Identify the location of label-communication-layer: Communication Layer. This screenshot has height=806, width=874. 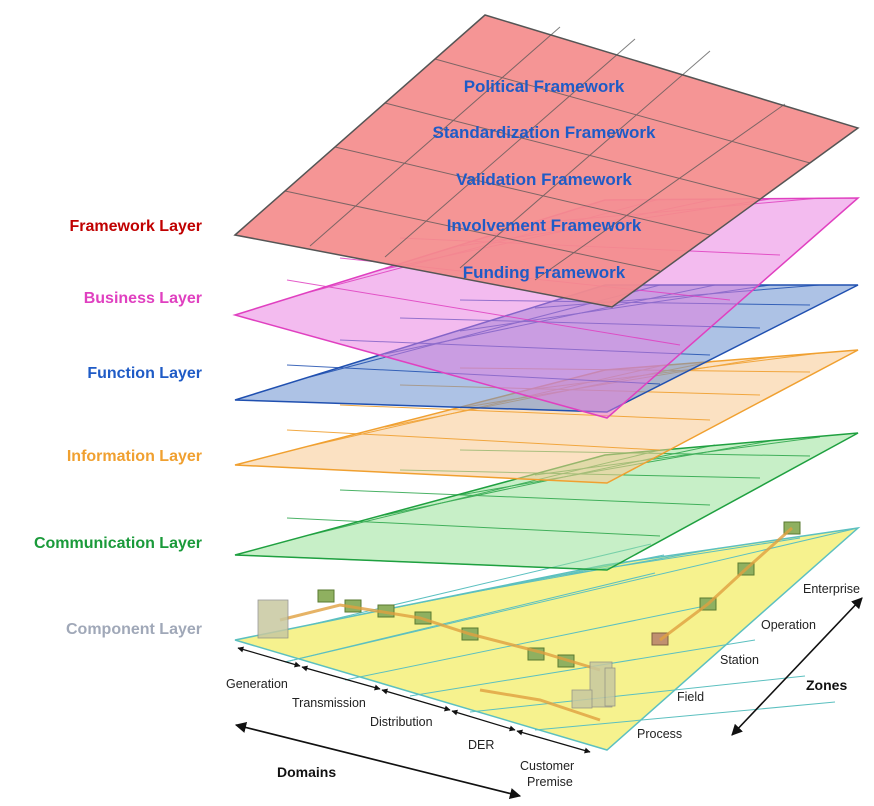
(117, 543).